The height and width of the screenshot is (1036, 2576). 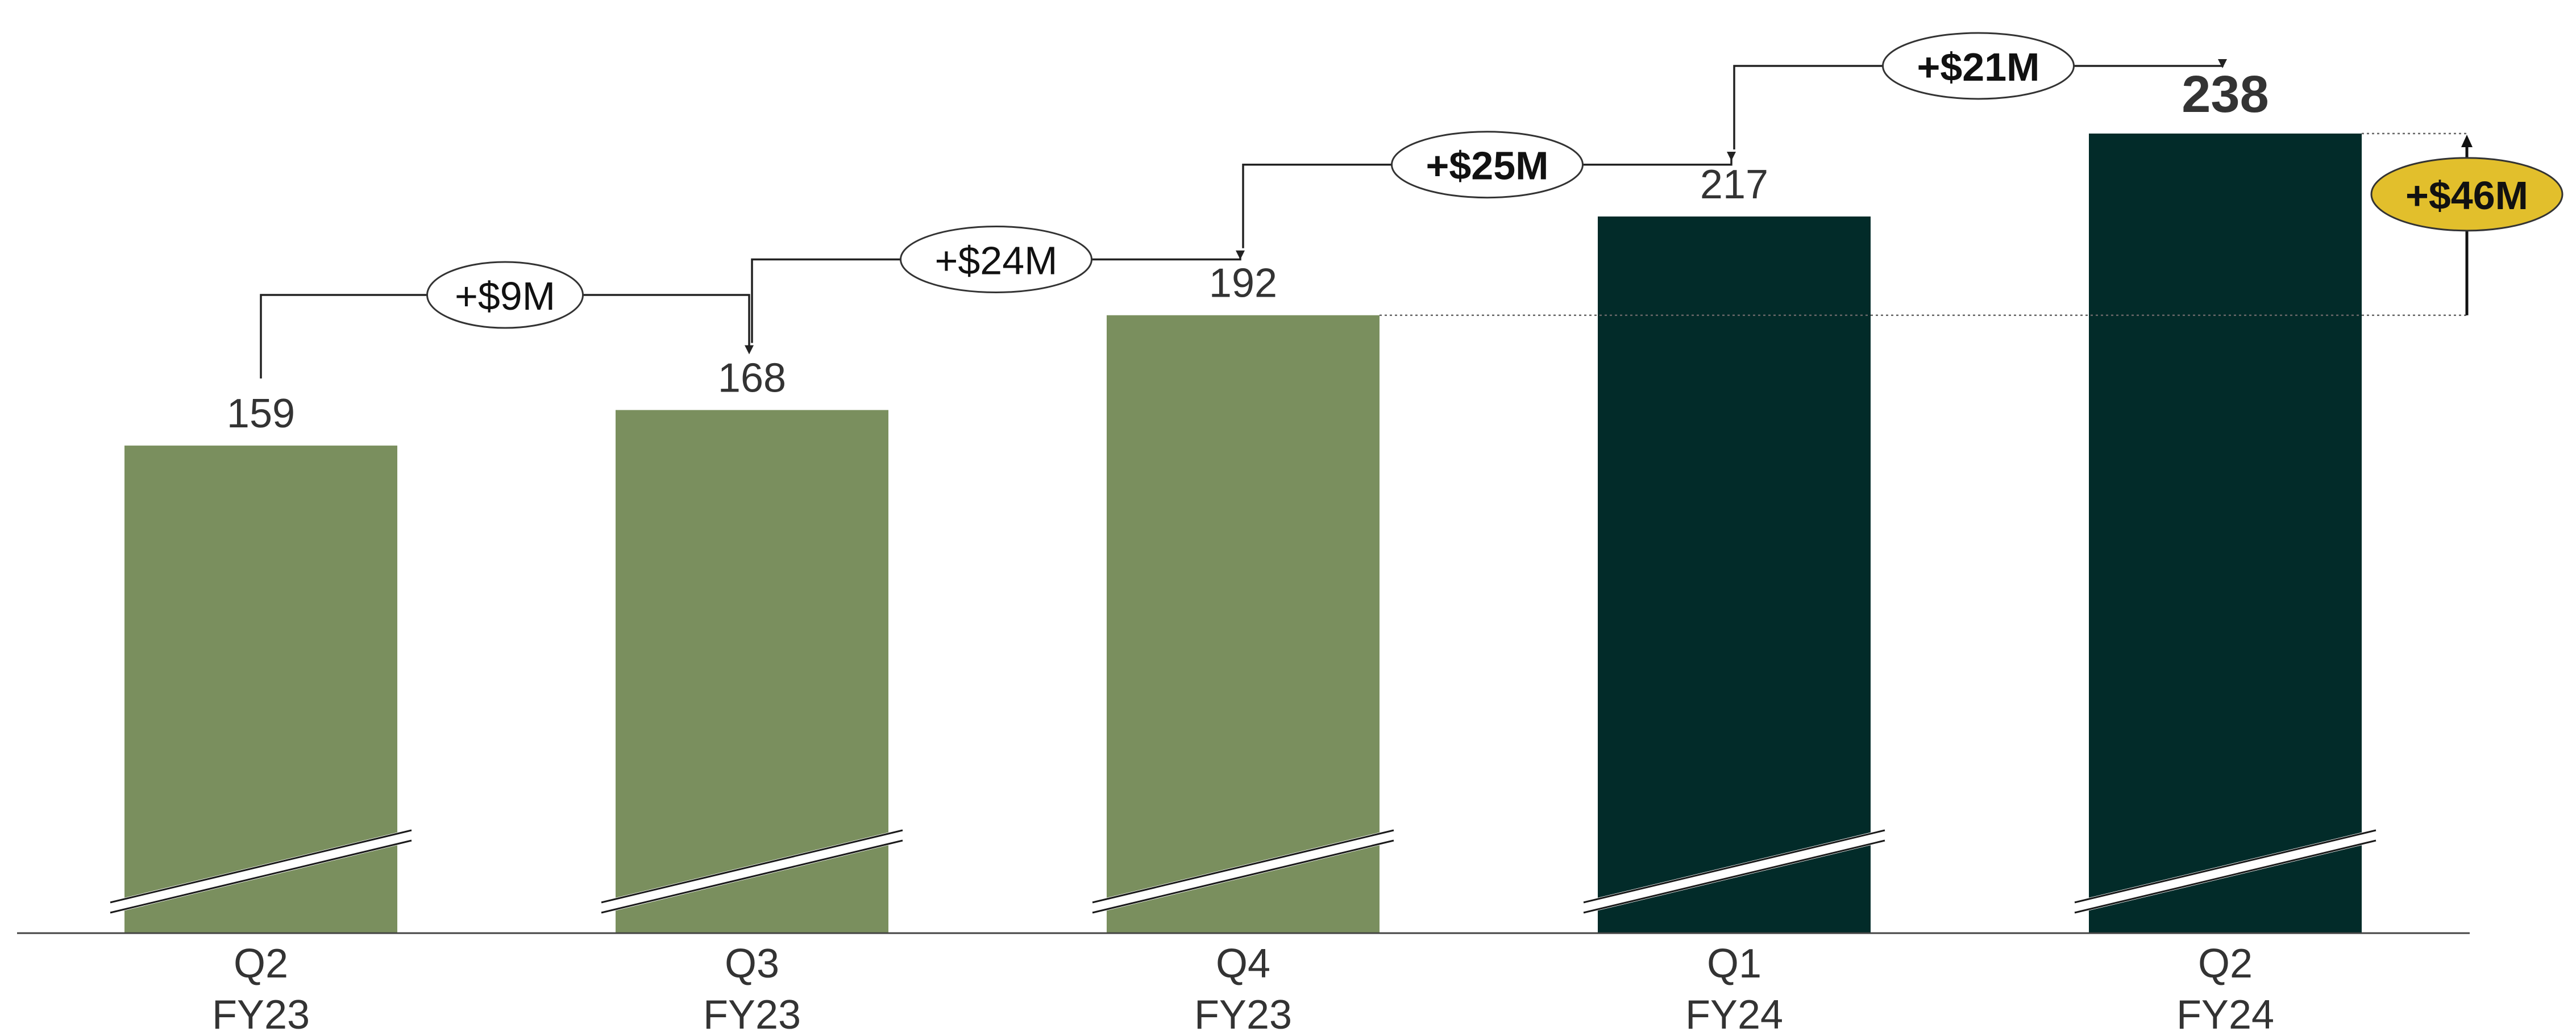 What do you see at coordinates (2225, 964) in the screenshot?
I see `x-tick-line-4-0: Q2` at bounding box center [2225, 964].